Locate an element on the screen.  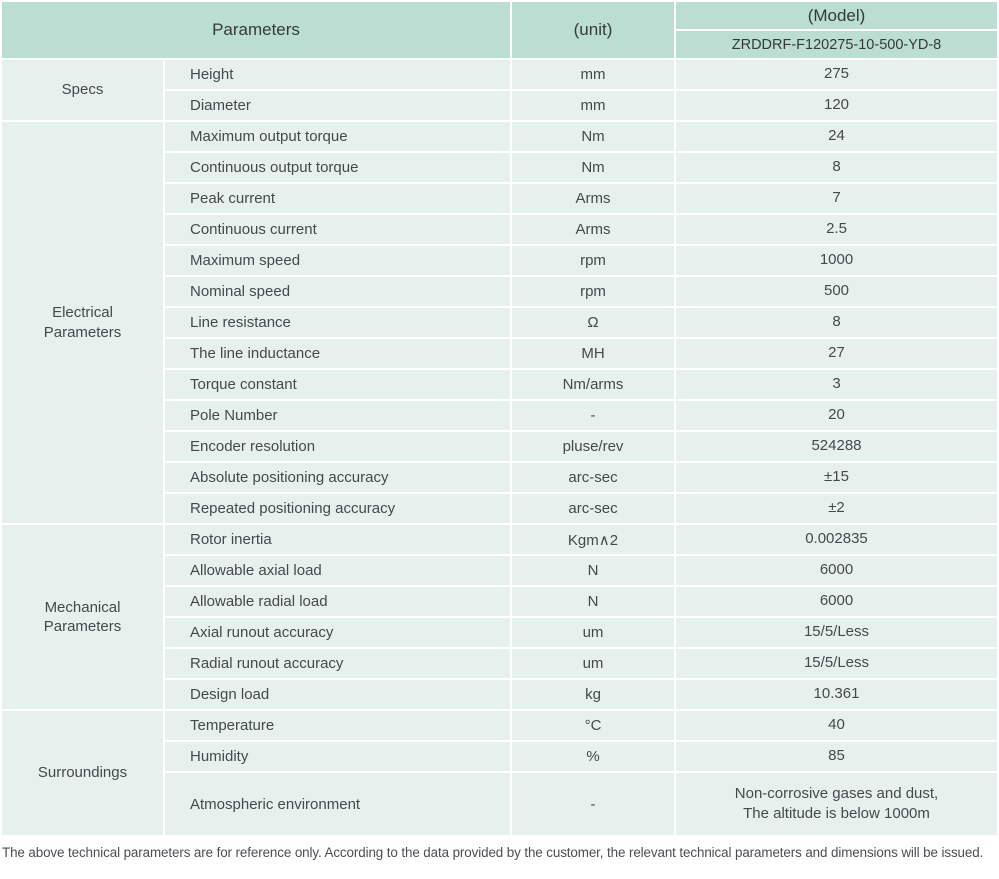
table-row: Absolute positioning accuracy arc-sec ±15 is located at coordinates (499, 477).